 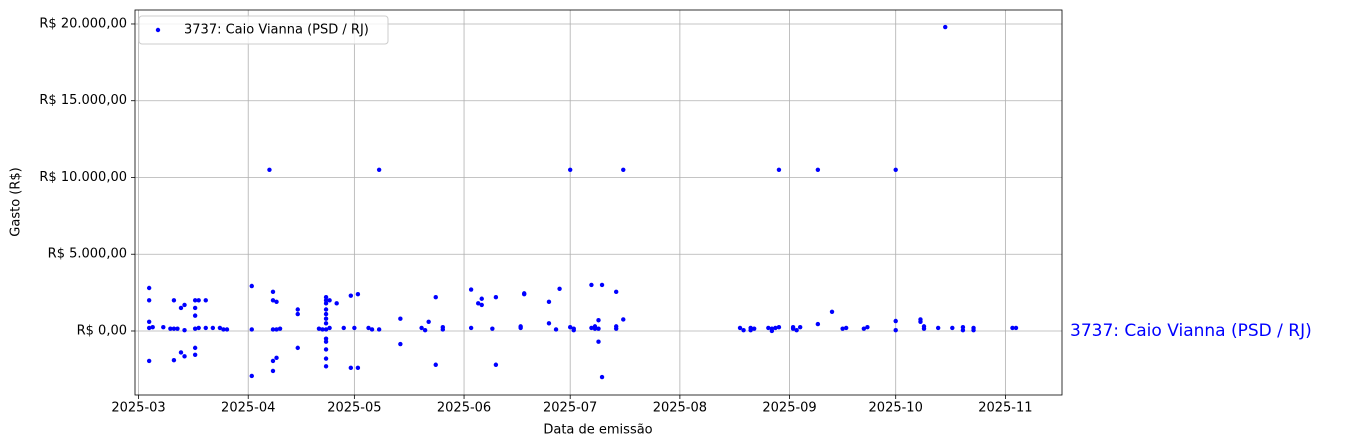 What do you see at coordinates (83, 177) in the screenshot?
I see `y-tick-label: R$ 10.000,00` at bounding box center [83, 177].